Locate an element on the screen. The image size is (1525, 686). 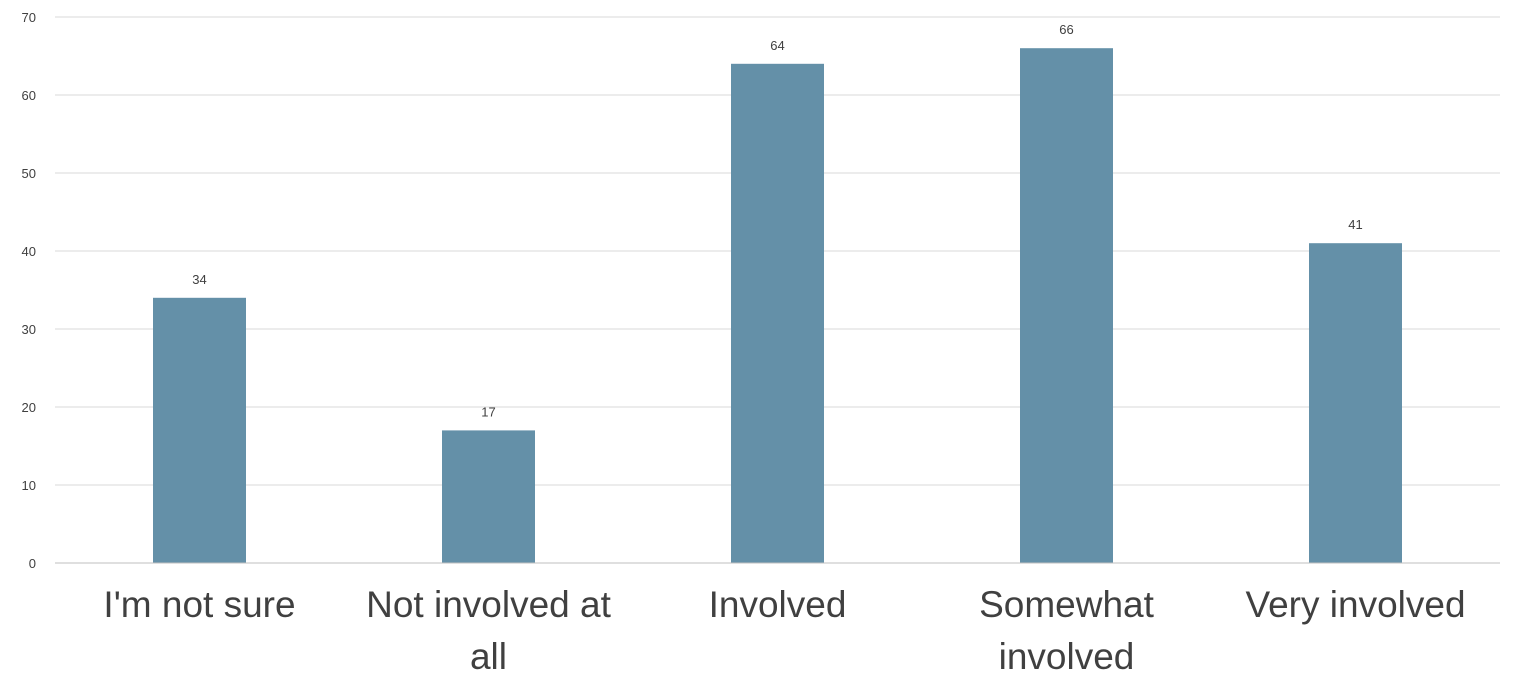
y-tick-label: 10 is located at coordinates (29, 485).